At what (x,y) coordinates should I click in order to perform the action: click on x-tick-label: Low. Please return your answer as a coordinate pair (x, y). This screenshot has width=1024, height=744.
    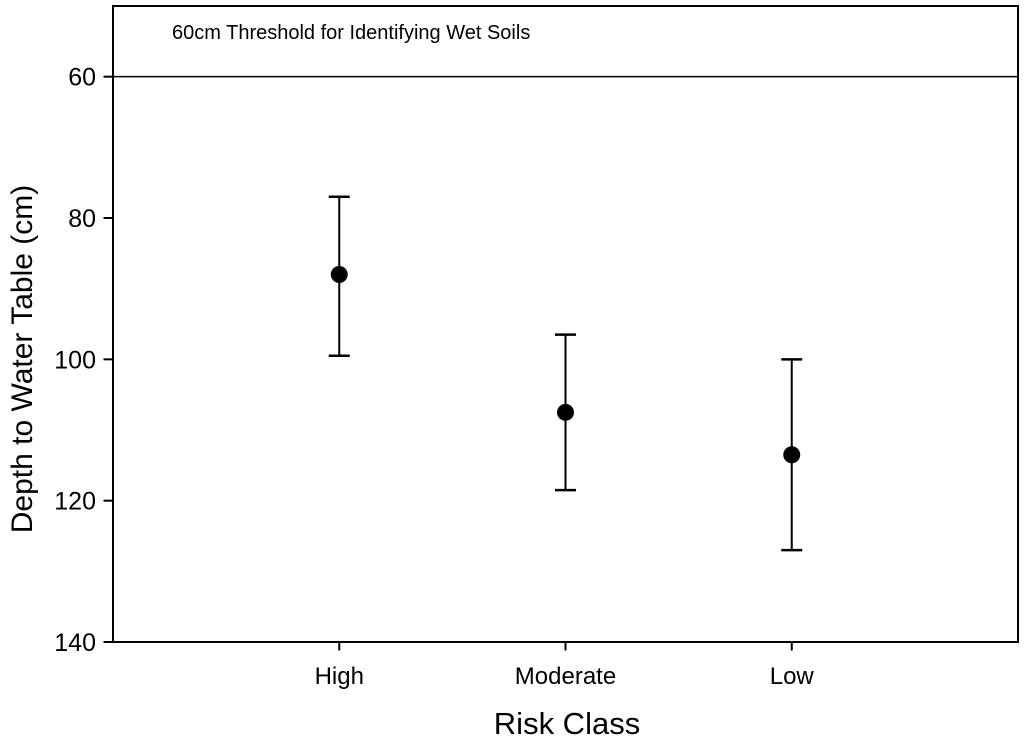
    Looking at the image, I should click on (792, 676).